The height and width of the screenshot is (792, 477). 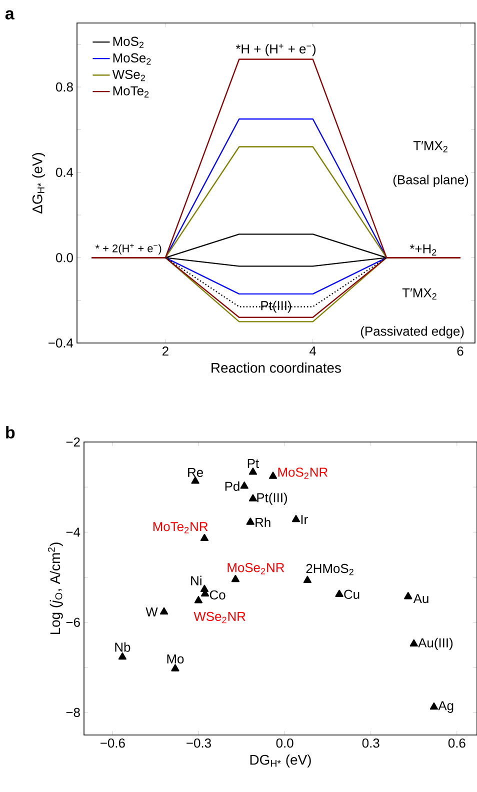 What do you see at coordinates (351, 594) in the screenshot?
I see `annotation: Cu` at bounding box center [351, 594].